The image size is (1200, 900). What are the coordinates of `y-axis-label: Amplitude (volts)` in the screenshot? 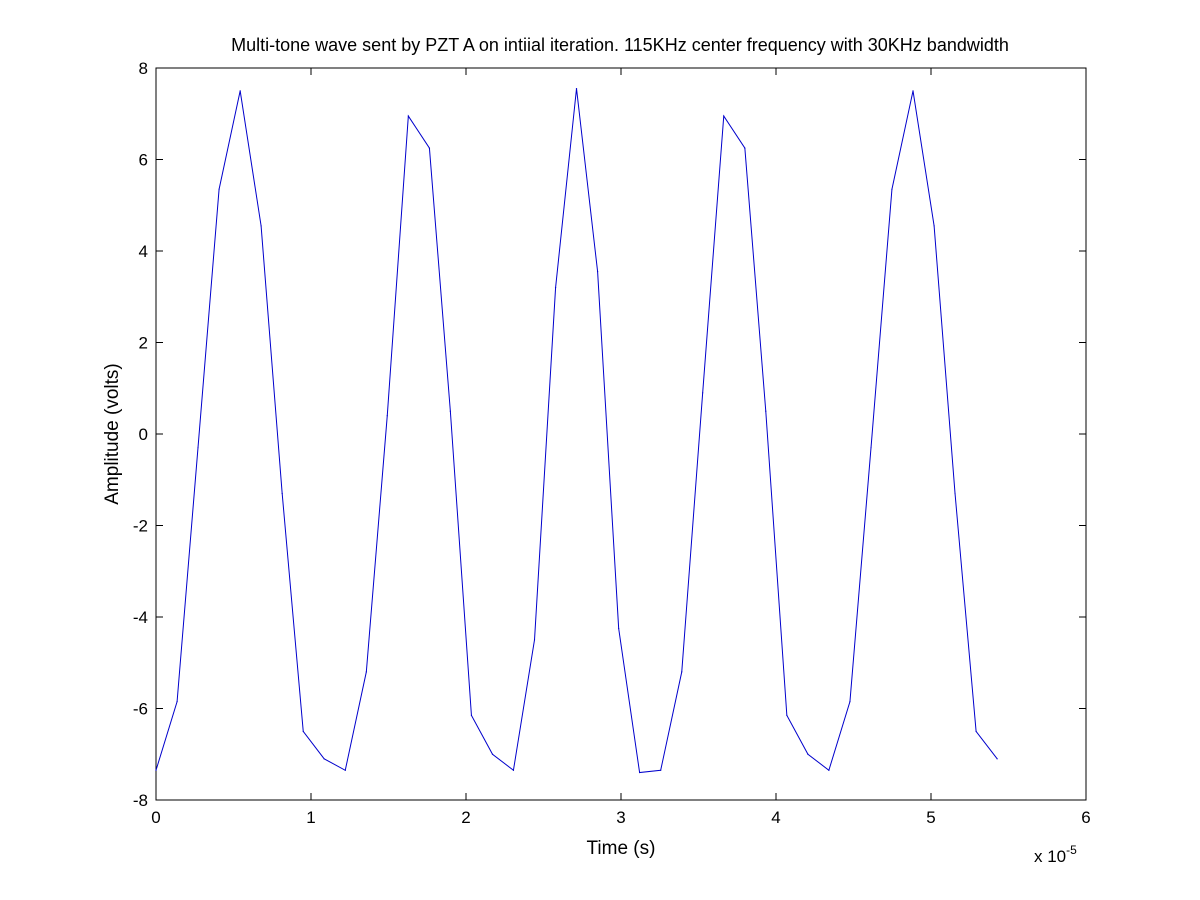 It's located at (112, 434).